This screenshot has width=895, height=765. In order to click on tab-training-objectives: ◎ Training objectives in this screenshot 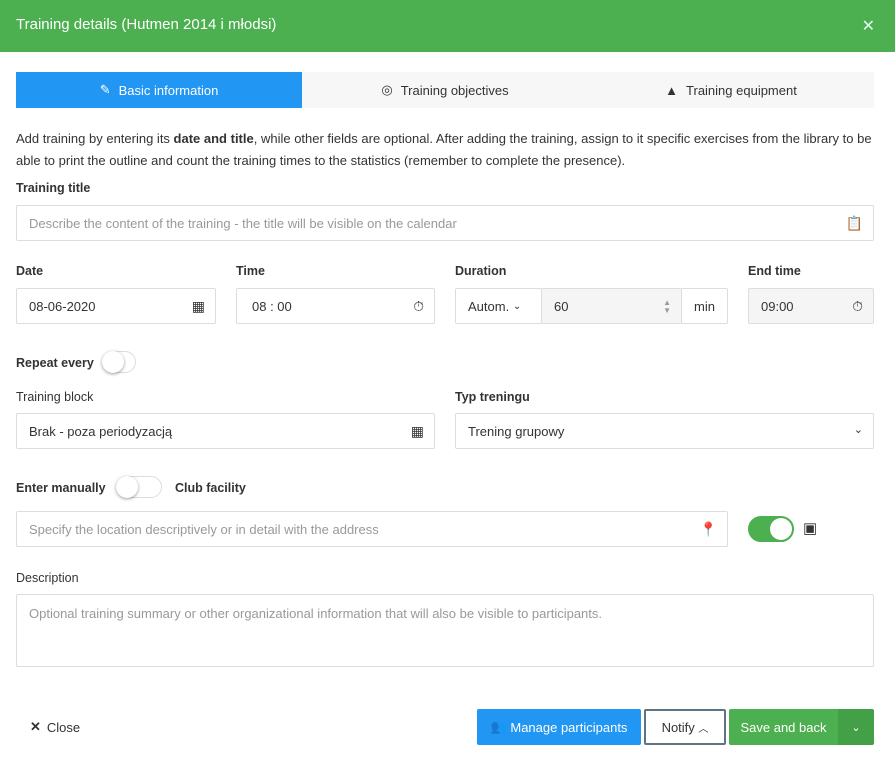, I will do `click(445, 90)`.